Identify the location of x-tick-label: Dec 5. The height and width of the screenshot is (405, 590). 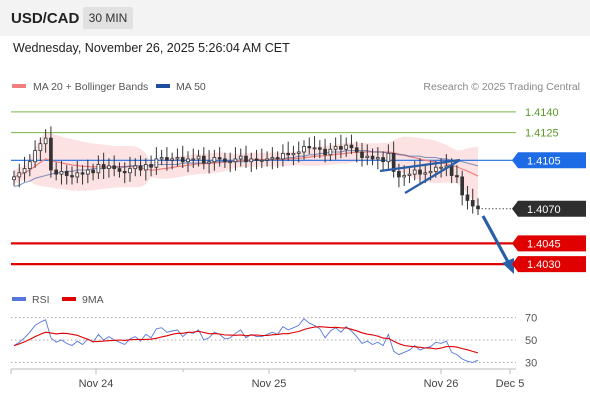
(510, 384).